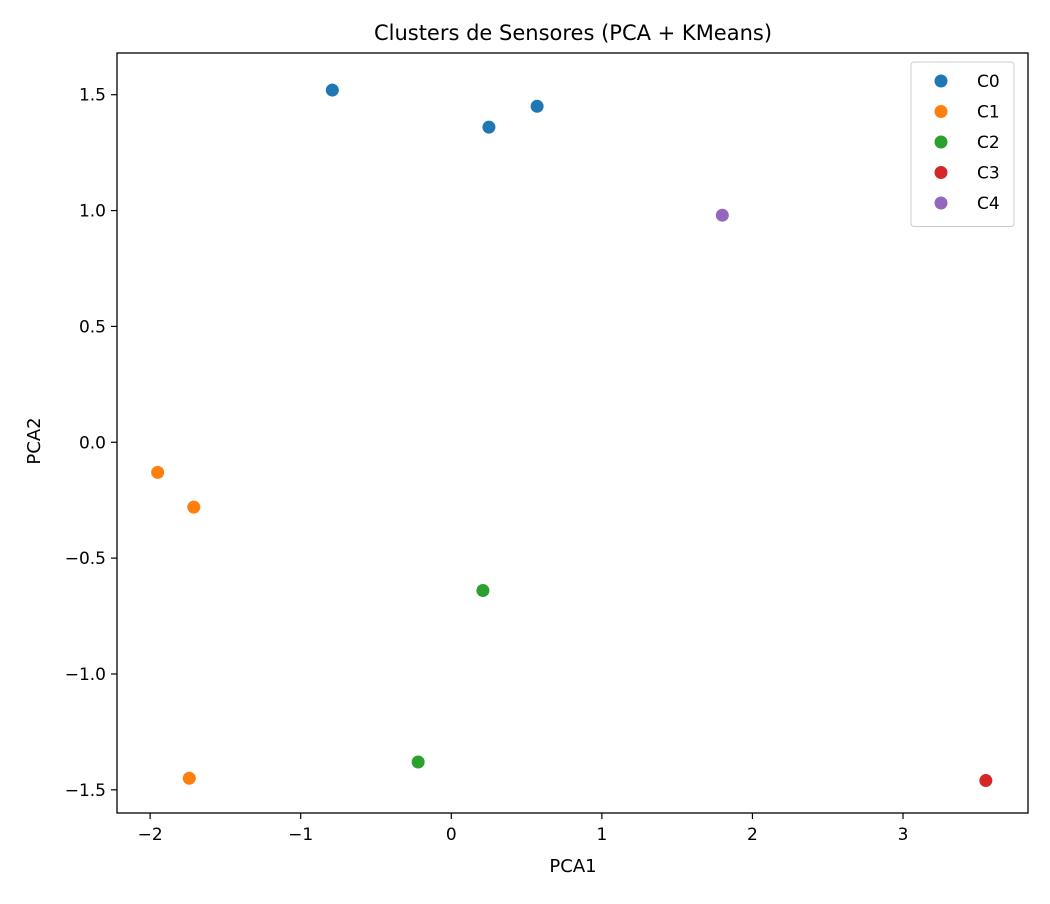 This screenshot has height=904, width=1050. I want to click on legend-label: C1, so click(988, 113).